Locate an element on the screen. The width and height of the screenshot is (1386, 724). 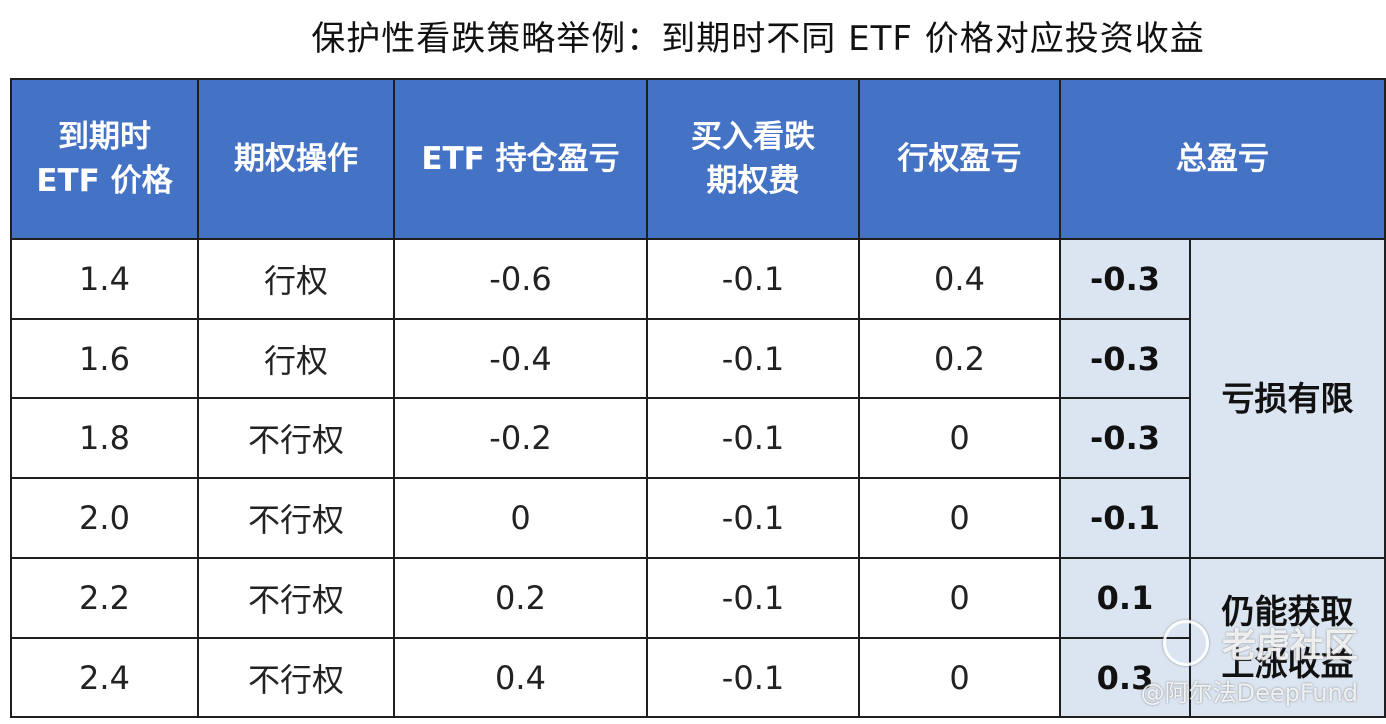
cell-etf-pnl: 0.4 is located at coordinates (520, 677).